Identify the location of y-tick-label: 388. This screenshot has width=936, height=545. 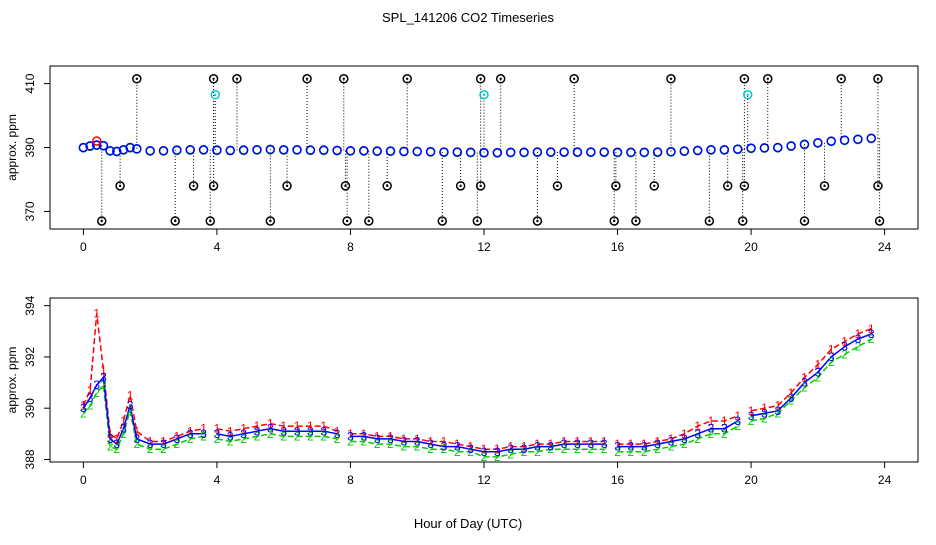
(30, 459).